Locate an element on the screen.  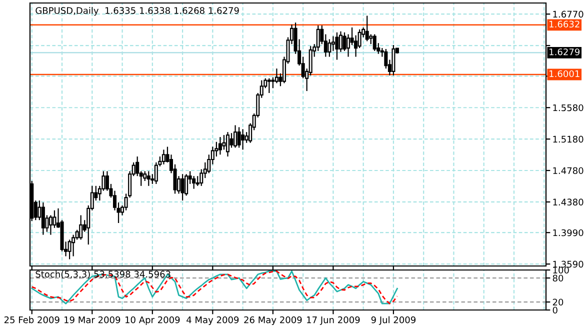
y-tick-label: 1.4780 is located at coordinates (568, 170).